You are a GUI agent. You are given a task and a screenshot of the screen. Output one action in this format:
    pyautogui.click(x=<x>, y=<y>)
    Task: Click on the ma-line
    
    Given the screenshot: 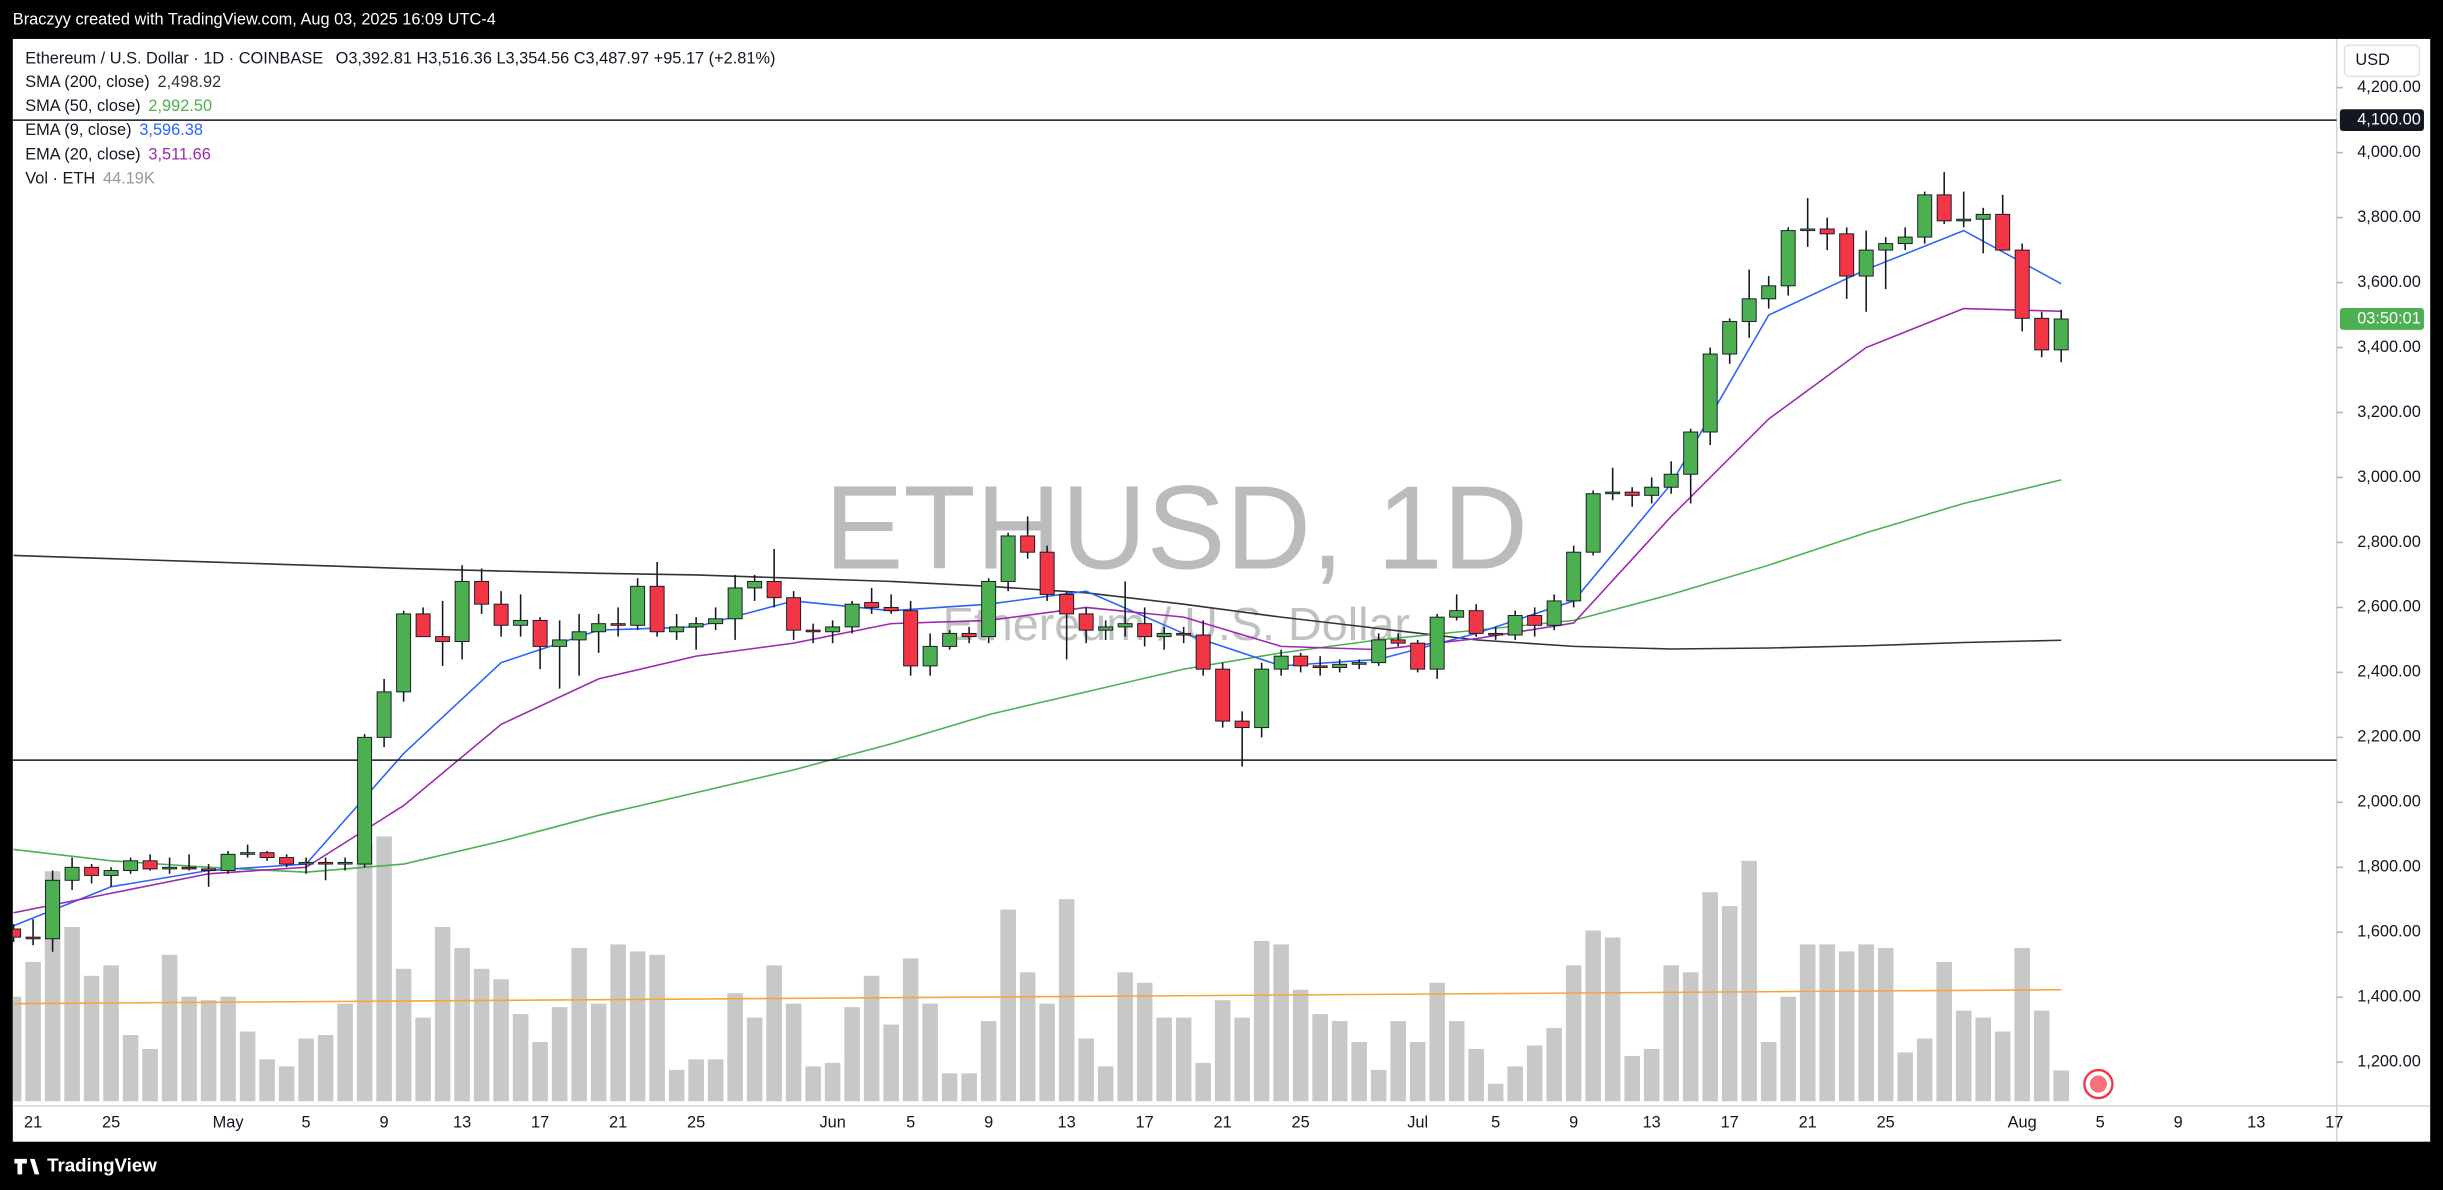 What is the action you would take?
    pyautogui.click(x=1037, y=602)
    